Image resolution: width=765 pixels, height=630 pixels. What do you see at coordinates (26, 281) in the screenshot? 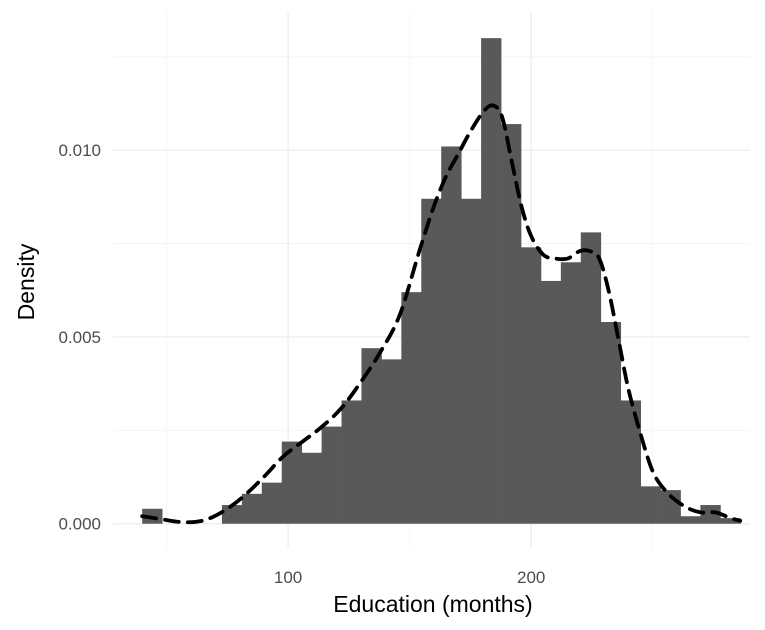
I see `y-axis-title: Density` at bounding box center [26, 281].